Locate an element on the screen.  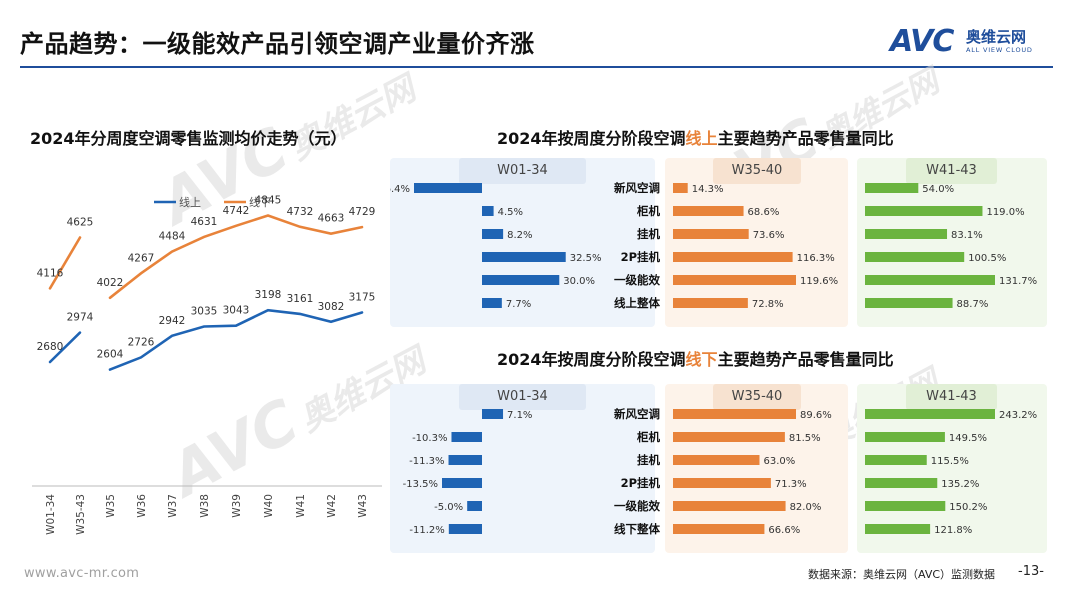
category-label: 线上整体 is located at coordinates (637, 303).